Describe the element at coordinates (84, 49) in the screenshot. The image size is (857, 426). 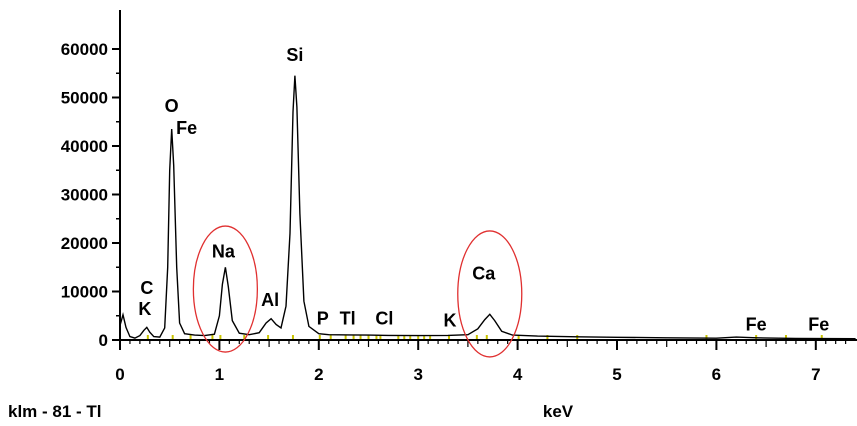
I see `y-tick-label: 60000` at that location.